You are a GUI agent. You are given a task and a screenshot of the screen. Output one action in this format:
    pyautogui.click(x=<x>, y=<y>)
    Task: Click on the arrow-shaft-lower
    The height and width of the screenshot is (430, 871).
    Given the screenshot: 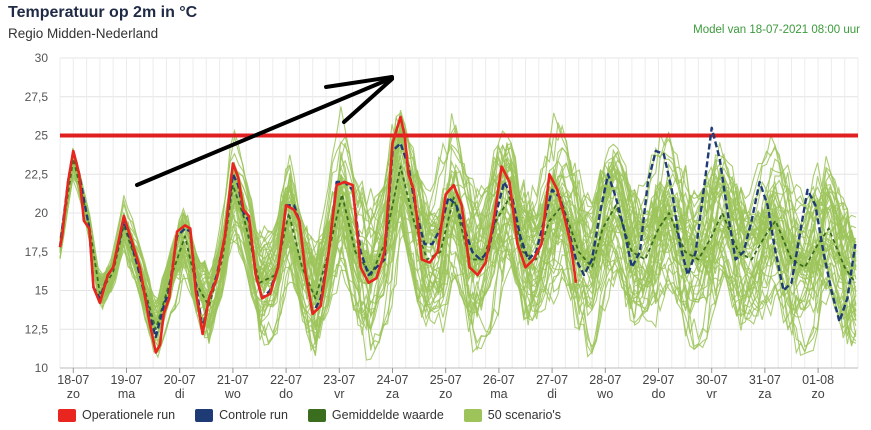 What is the action you would take?
    pyautogui.click(x=368, y=100)
    